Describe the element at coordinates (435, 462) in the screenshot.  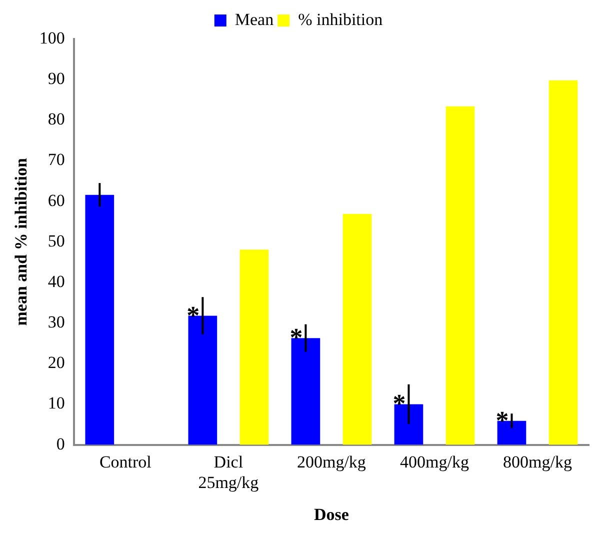
I see `x-tick-label: 400mg/kg` at that location.